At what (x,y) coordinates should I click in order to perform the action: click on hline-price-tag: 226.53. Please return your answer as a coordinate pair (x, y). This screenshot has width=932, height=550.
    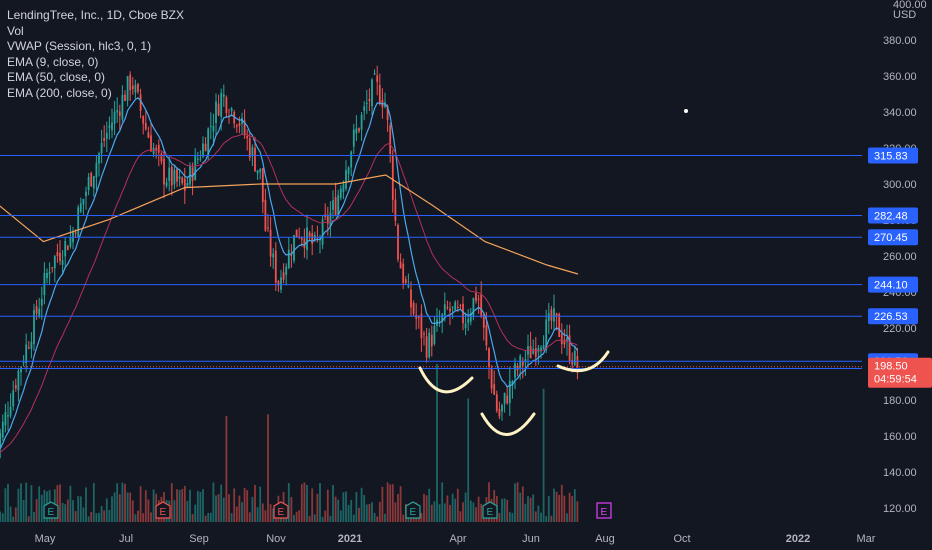
    Looking at the image, I should click on (893, 316).